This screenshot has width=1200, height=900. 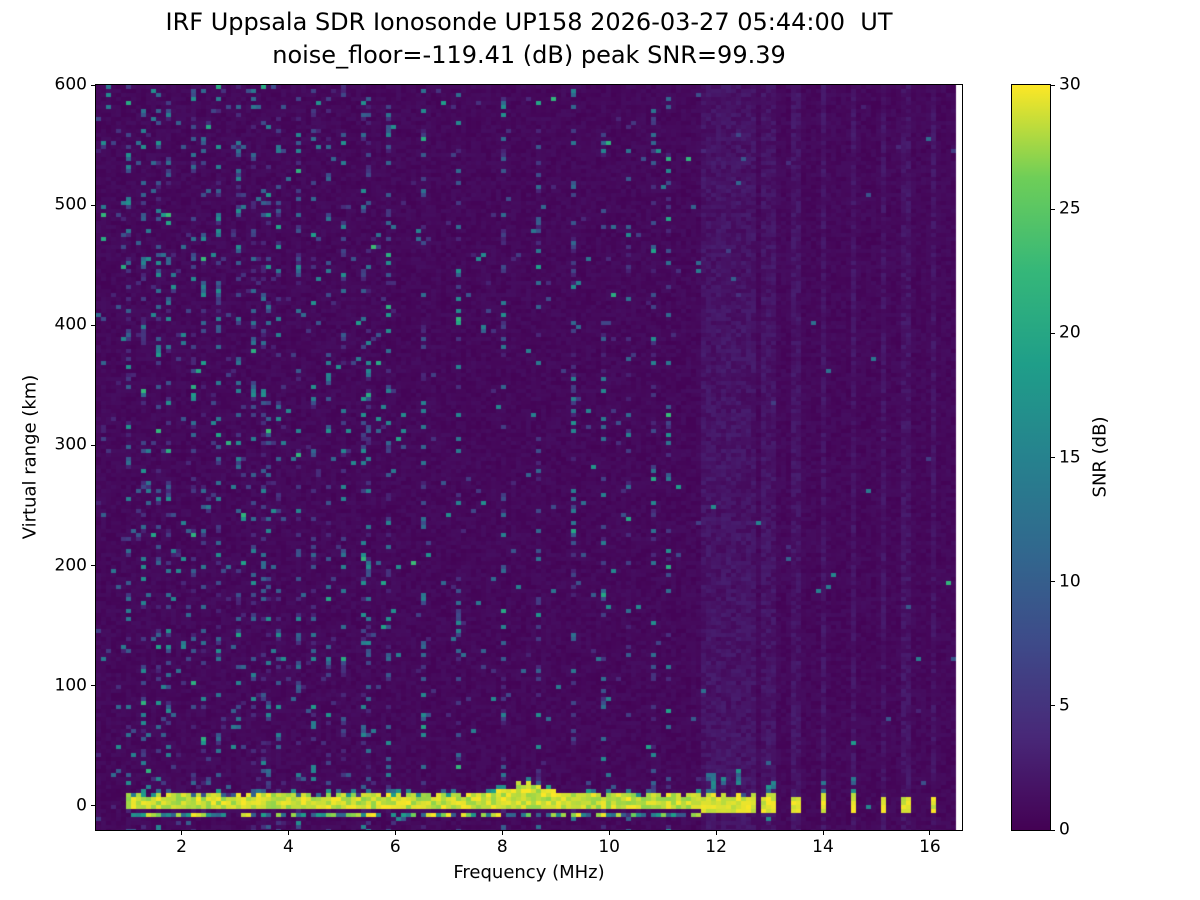 What do you see at coordinates (1070, 457) in the screenshot?
I see `colorbar-tick-label: 15` at bounding box center [1070, 457].